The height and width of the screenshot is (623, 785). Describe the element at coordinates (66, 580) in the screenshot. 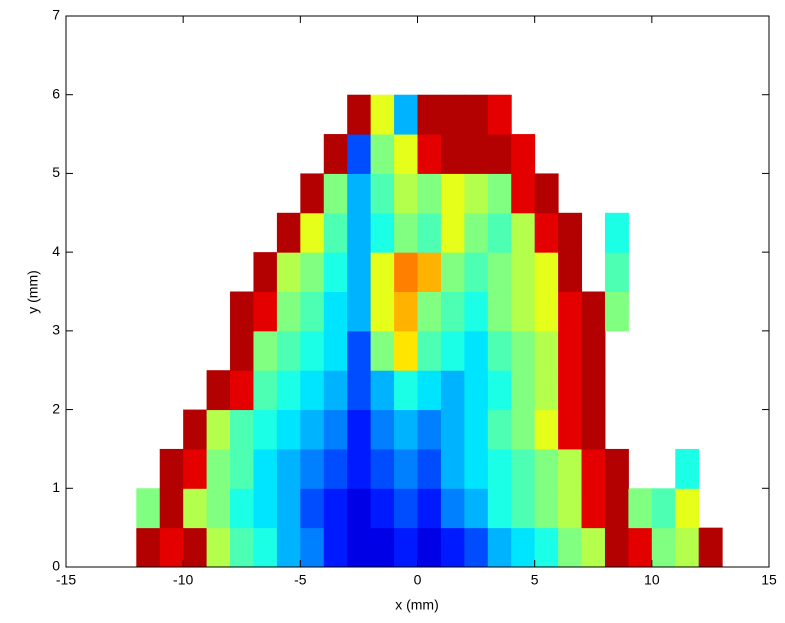

I see `x-tick-label: -15` at that location.